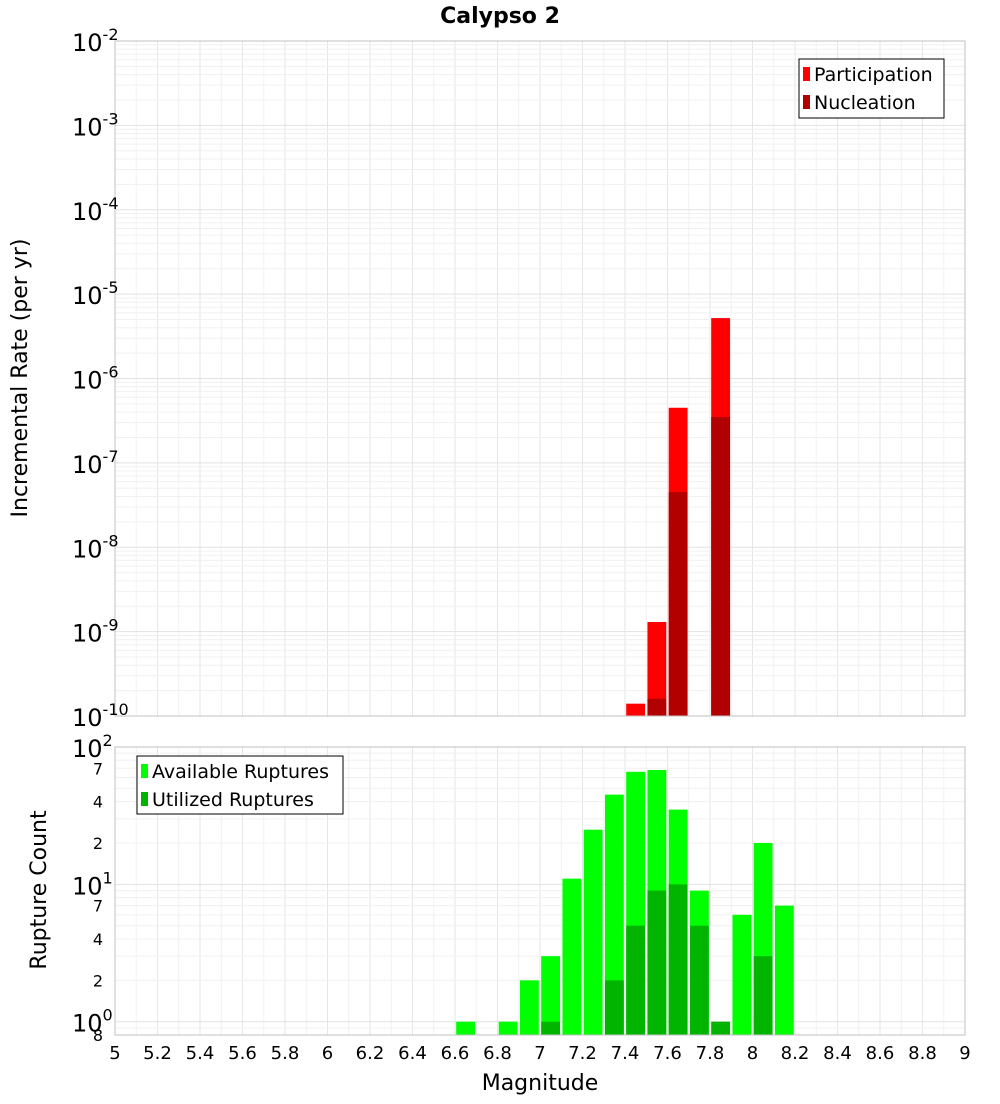 This screenshot has width=1000, height=1104. I want to click on x-tick-label: 5, so click(114, 1053).